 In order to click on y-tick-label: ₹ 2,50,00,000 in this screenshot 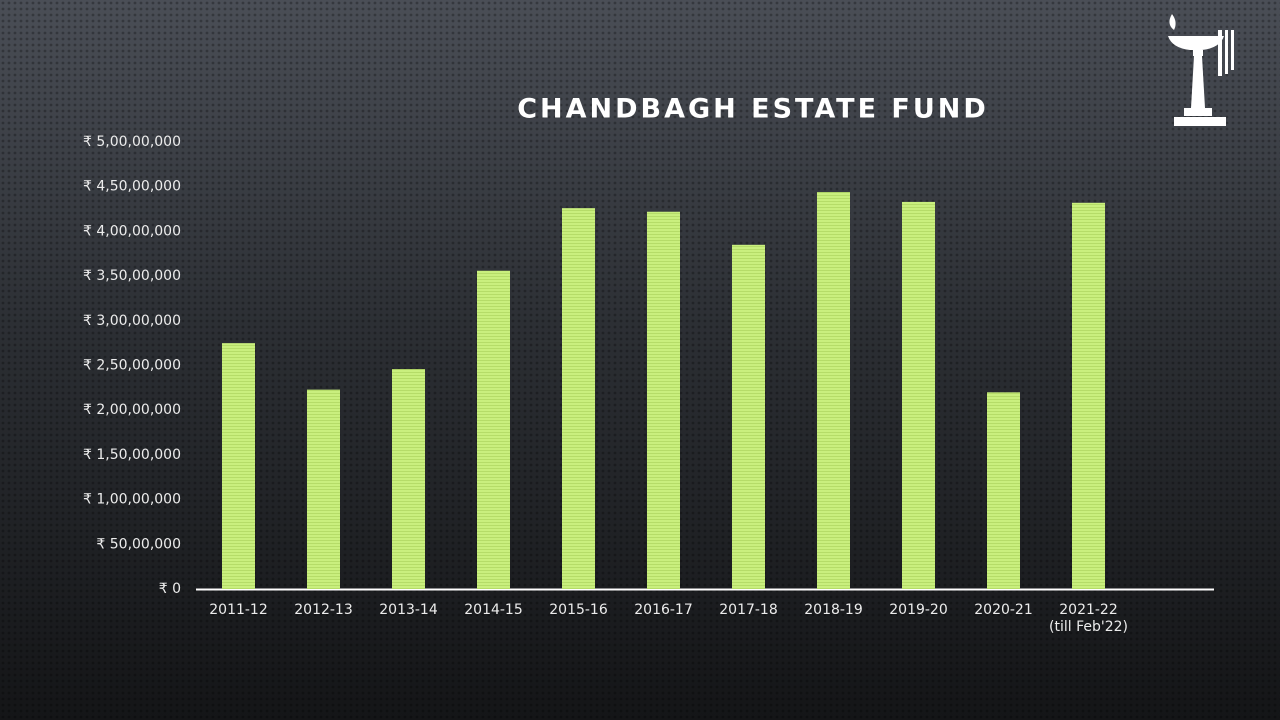, I will do `click(132, 366)`.